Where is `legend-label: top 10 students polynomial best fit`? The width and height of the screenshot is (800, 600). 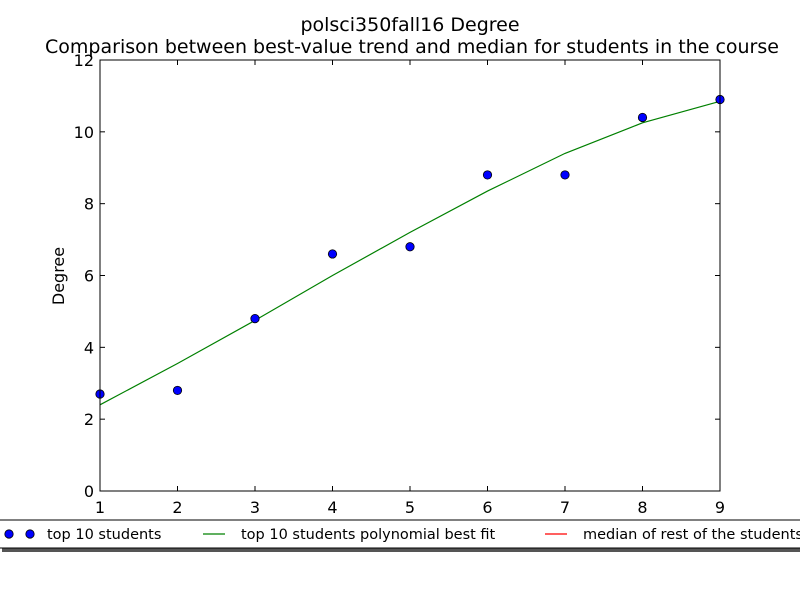 legend-label: top 10 students polynomial best fit is located at coordinates (368, 535).